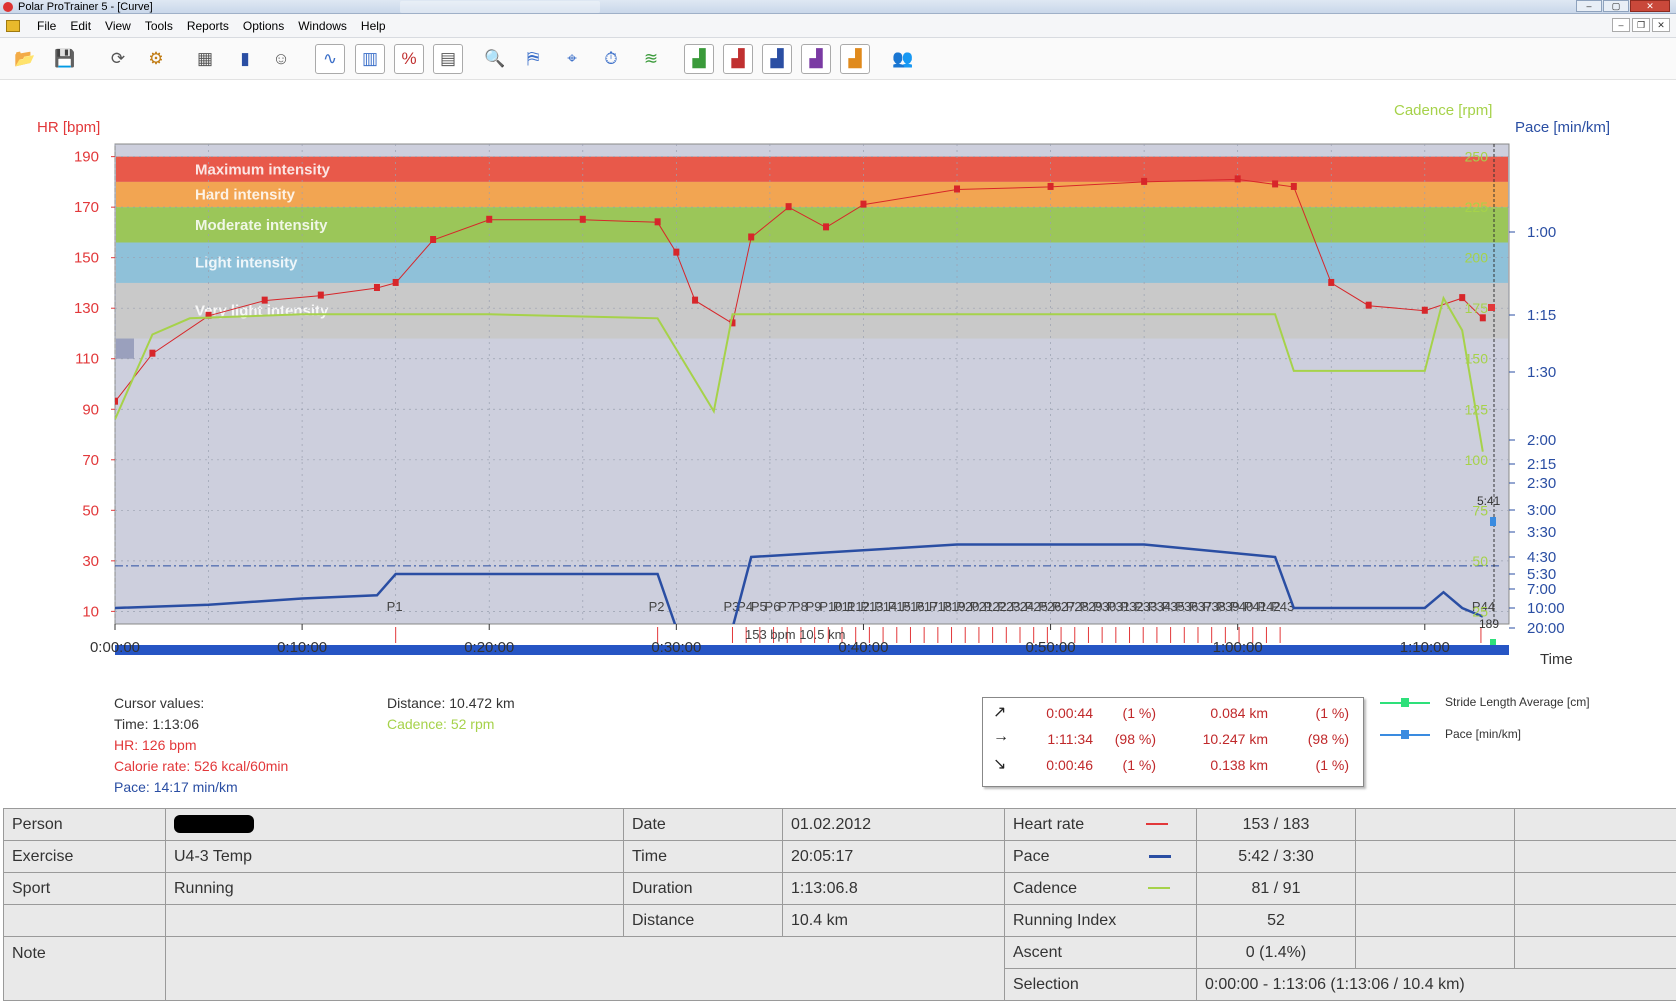 The image size is (1676, 1005). What do you see at coordinates (1173, 739) in the screenshot?
I see `slope-row-flat: → 1:11:34 (98 %) 10.247 km (98 %)` at bounding box center [1173, 739].